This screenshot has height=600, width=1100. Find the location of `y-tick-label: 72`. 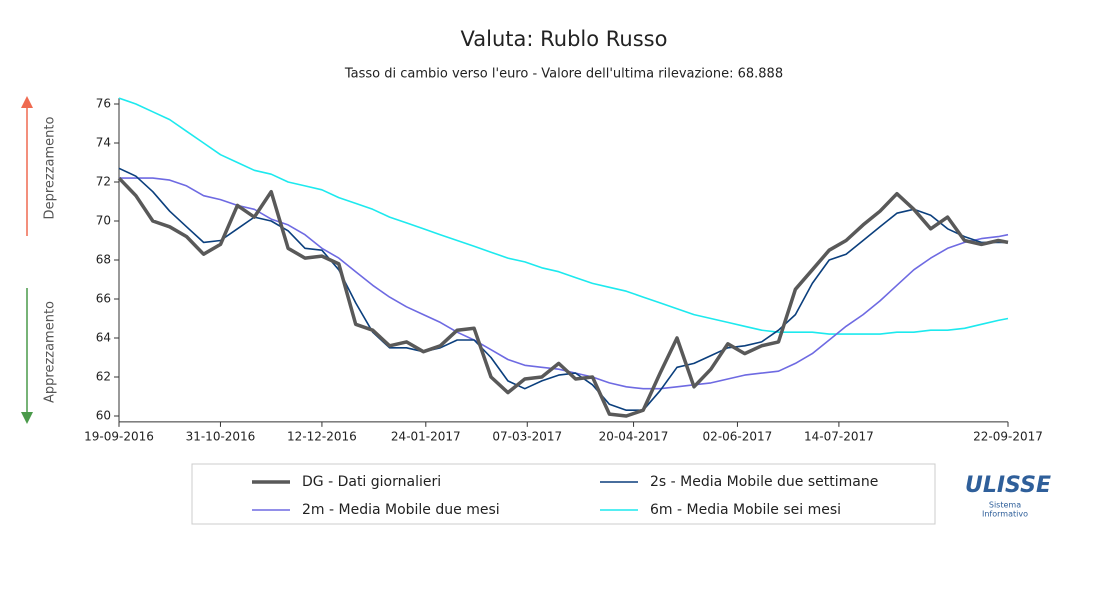

y-tick-label: 72 is located at coordinates (103, 182).